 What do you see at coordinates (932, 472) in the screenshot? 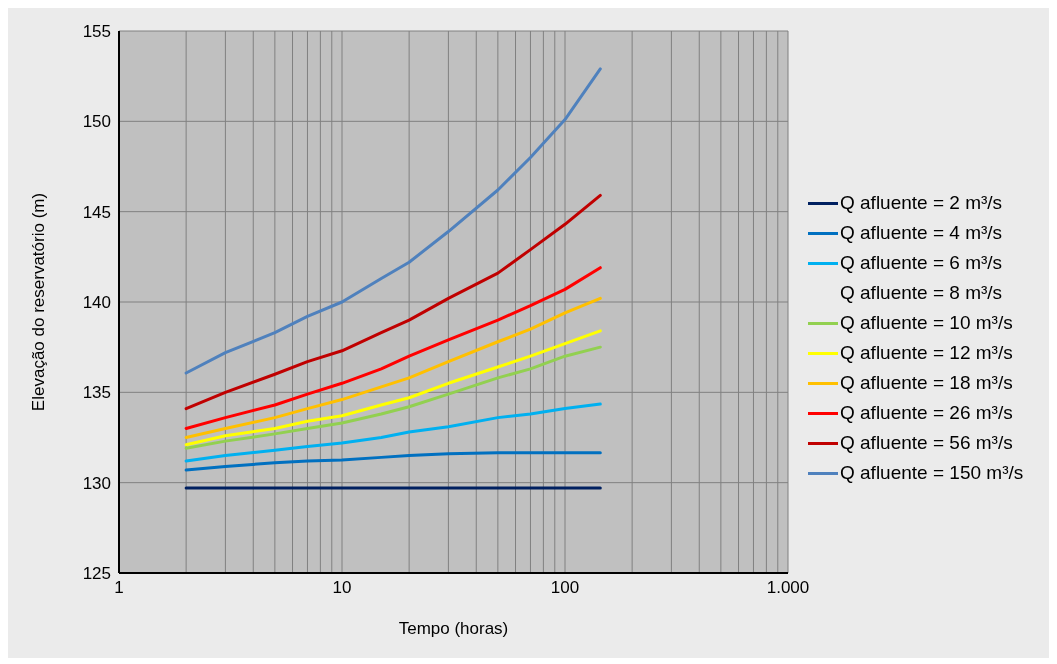
I see `legend-label: Q afluente = 150 m³/s` at bounding box center [932, 472].